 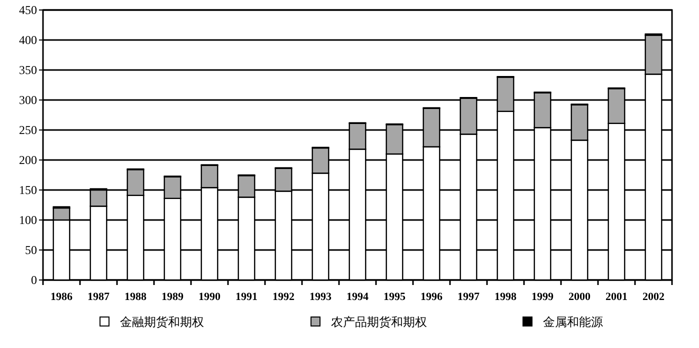 I want to click on y-tick-label: 400, so click(x=28, y=40).